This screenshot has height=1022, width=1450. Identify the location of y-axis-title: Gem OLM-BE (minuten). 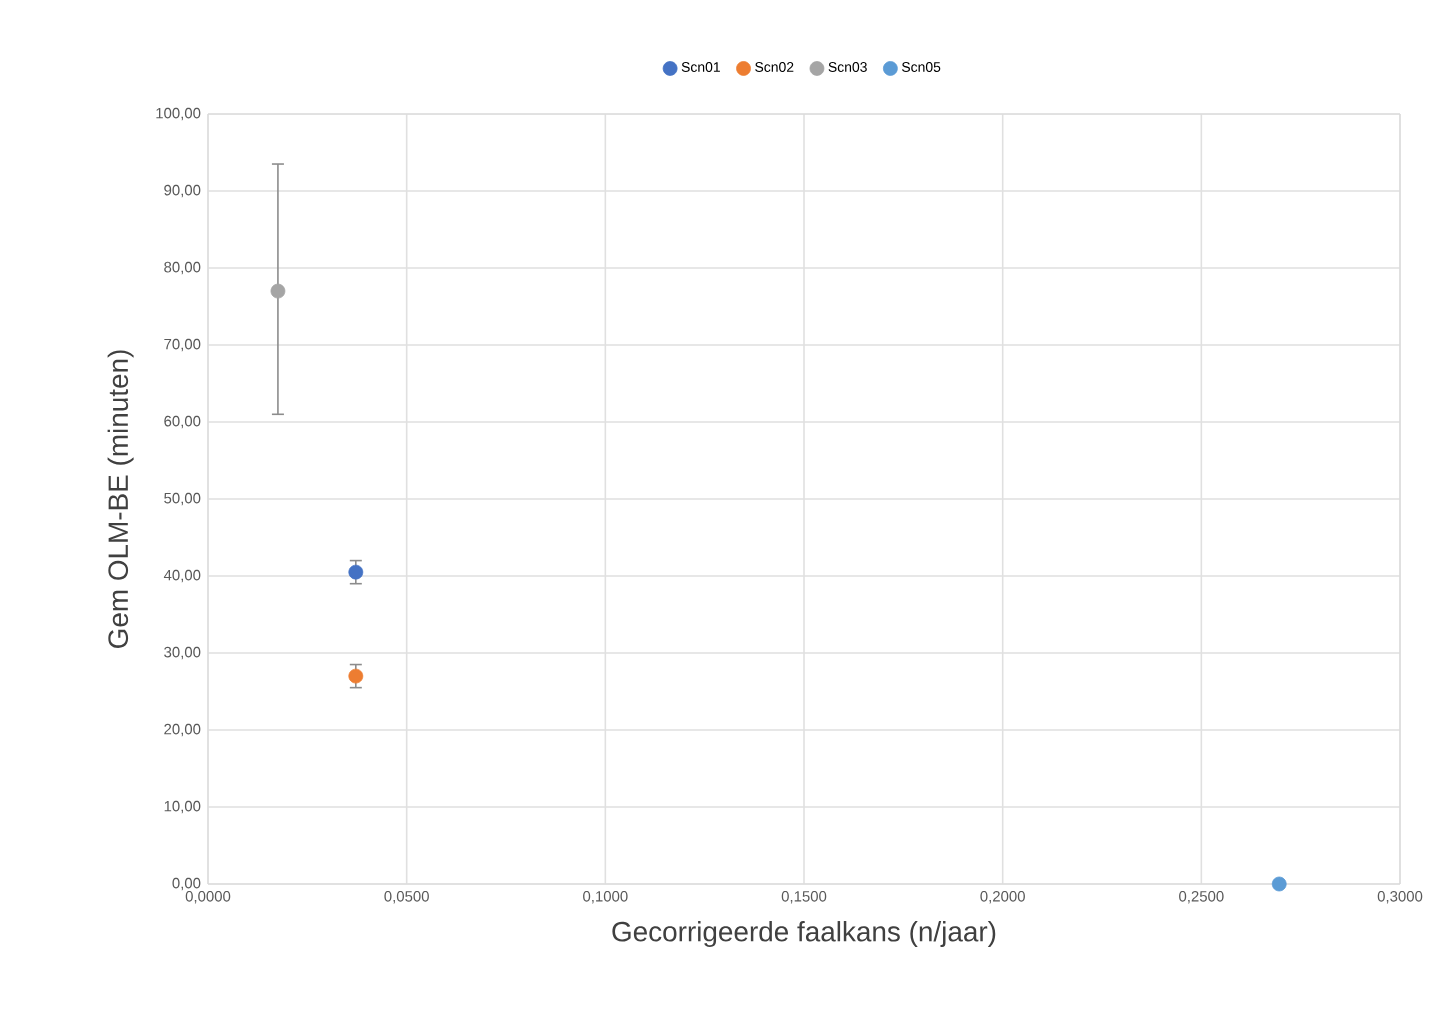
(120, 499).